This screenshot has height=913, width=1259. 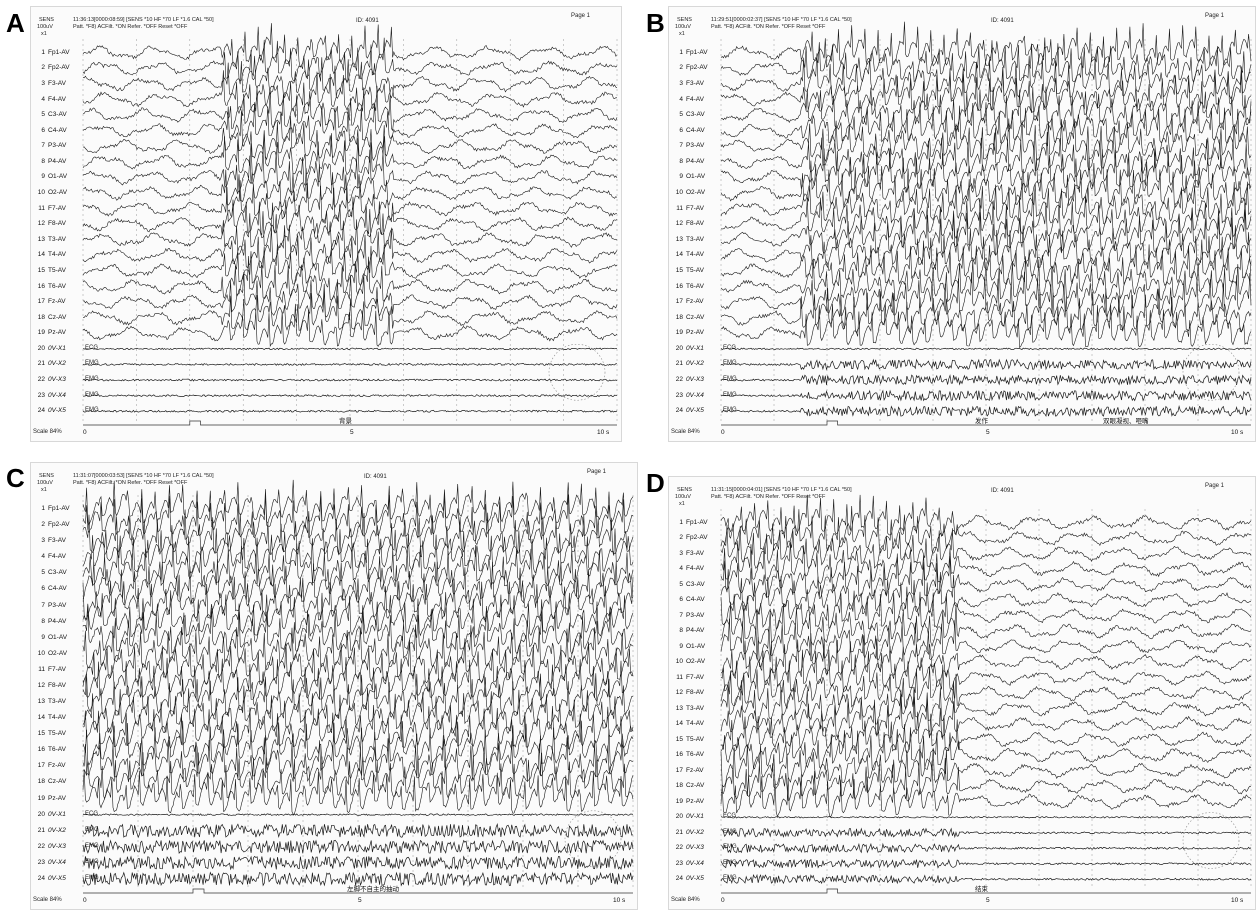 What do you see at coordinates (687, 130) in the screenshot?
I see `channel-label: 6 C4-AV` at bounding box center [687, 130].